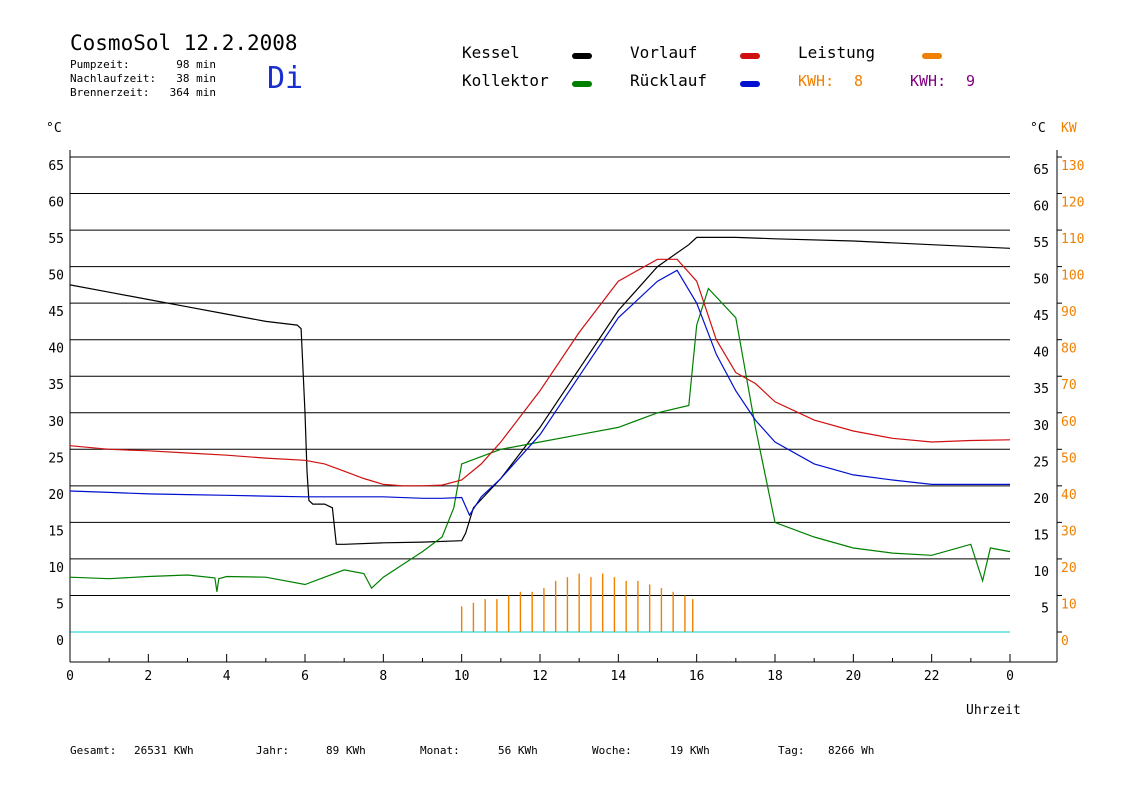 Image resolution: width=1148 pixels, height=812 pixels. Describe the element at coordinates (56, 312) in the screenshot. I see `y-tick-label: 45` at that location.